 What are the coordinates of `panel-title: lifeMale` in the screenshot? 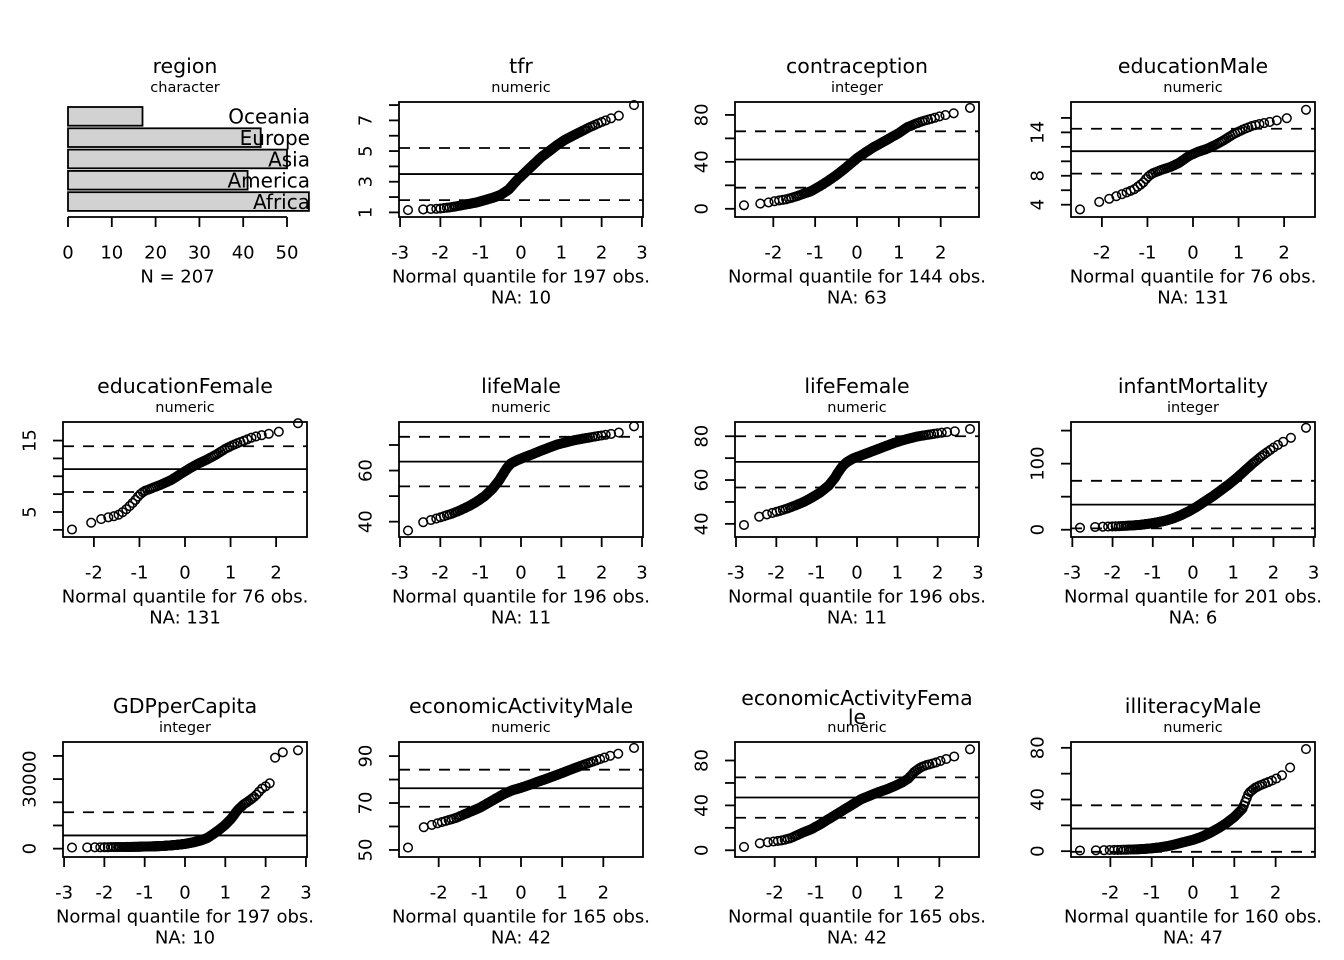 It's located at (521, 386).